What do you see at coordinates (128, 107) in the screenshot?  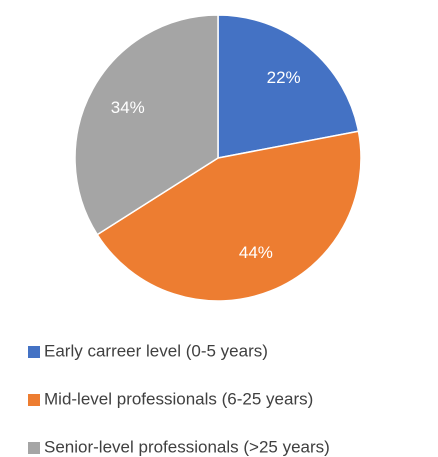 I see `data-label: 34%` at bounding box center [128, 107].